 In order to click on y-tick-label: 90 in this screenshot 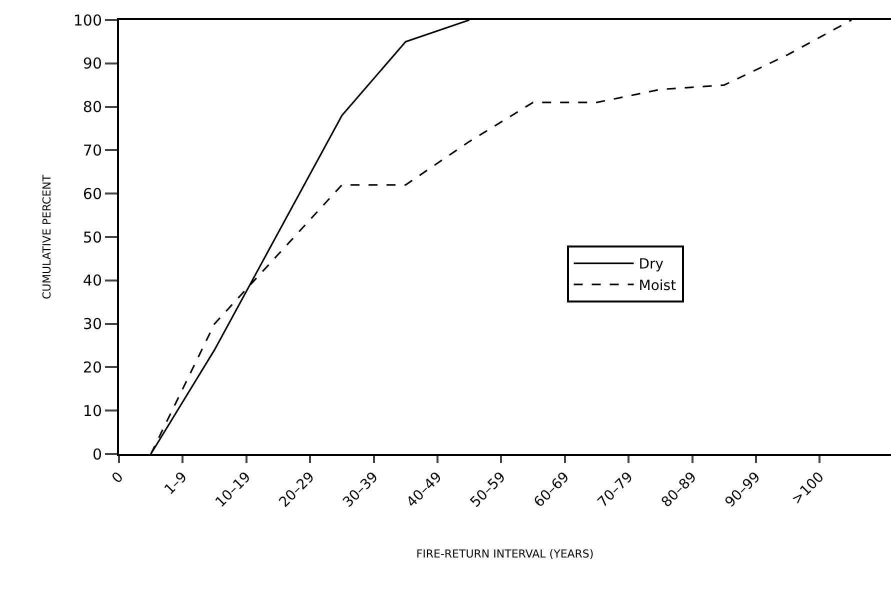, I will do `click(92, 63)`.